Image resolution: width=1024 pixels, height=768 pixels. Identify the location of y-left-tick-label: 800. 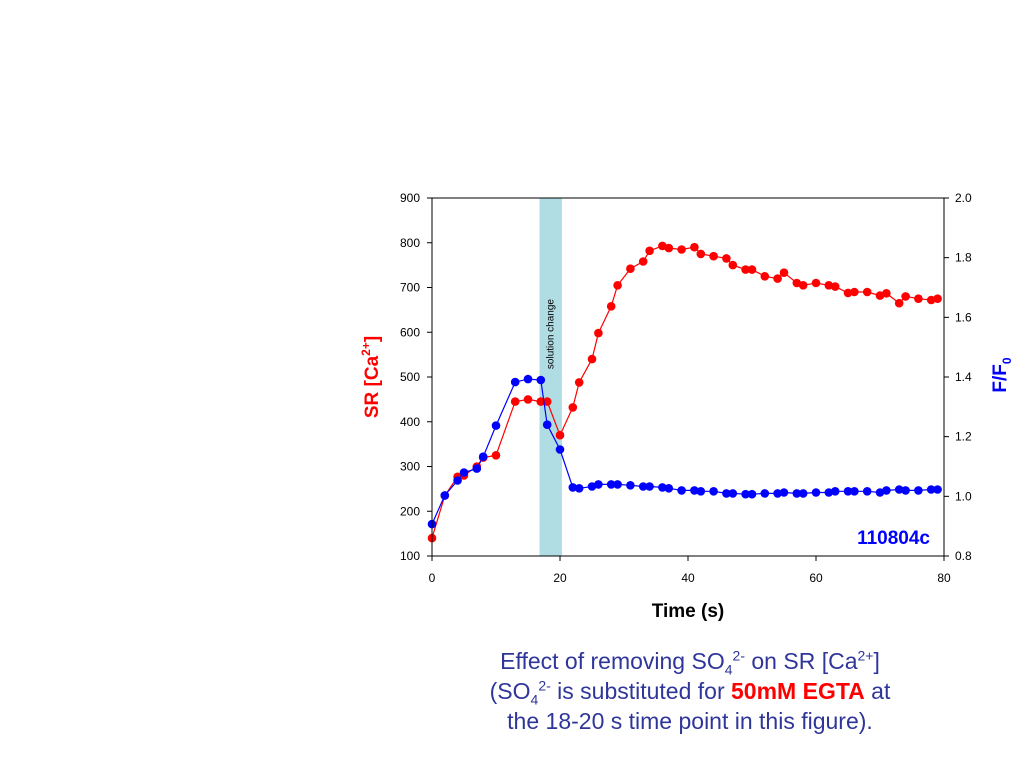
(410, 243).